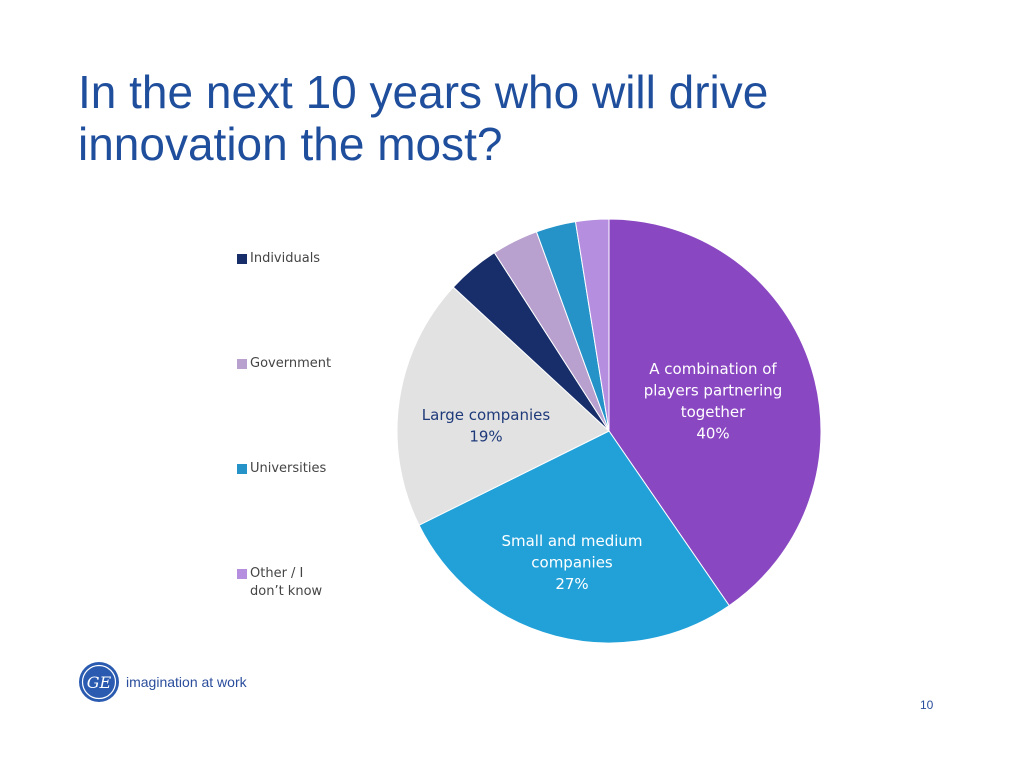 This screenshot has width=1009, height=769. I want to click on legend-item-other: Other / I don’t know, so click(281, 583).